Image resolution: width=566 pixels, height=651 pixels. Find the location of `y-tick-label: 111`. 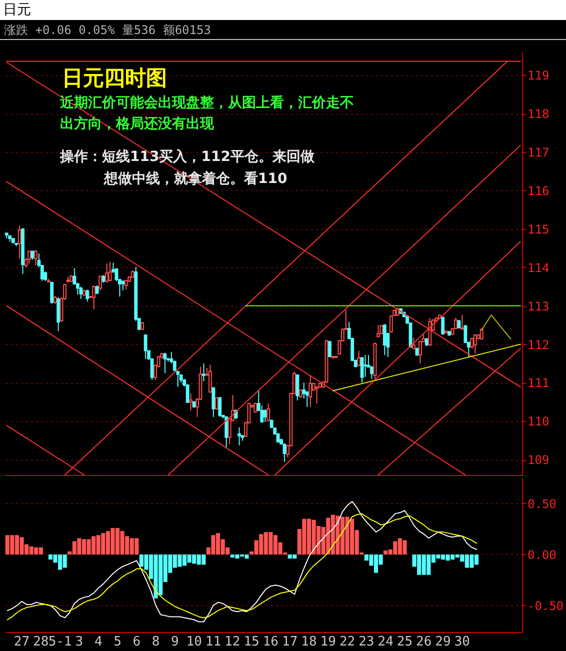

y-tick-label: 111 is located at coordinates (539, 383).